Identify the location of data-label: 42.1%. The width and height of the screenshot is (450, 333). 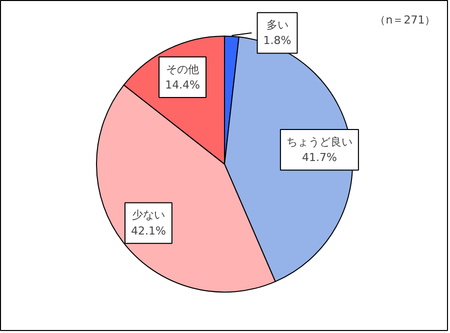
(148, 231).